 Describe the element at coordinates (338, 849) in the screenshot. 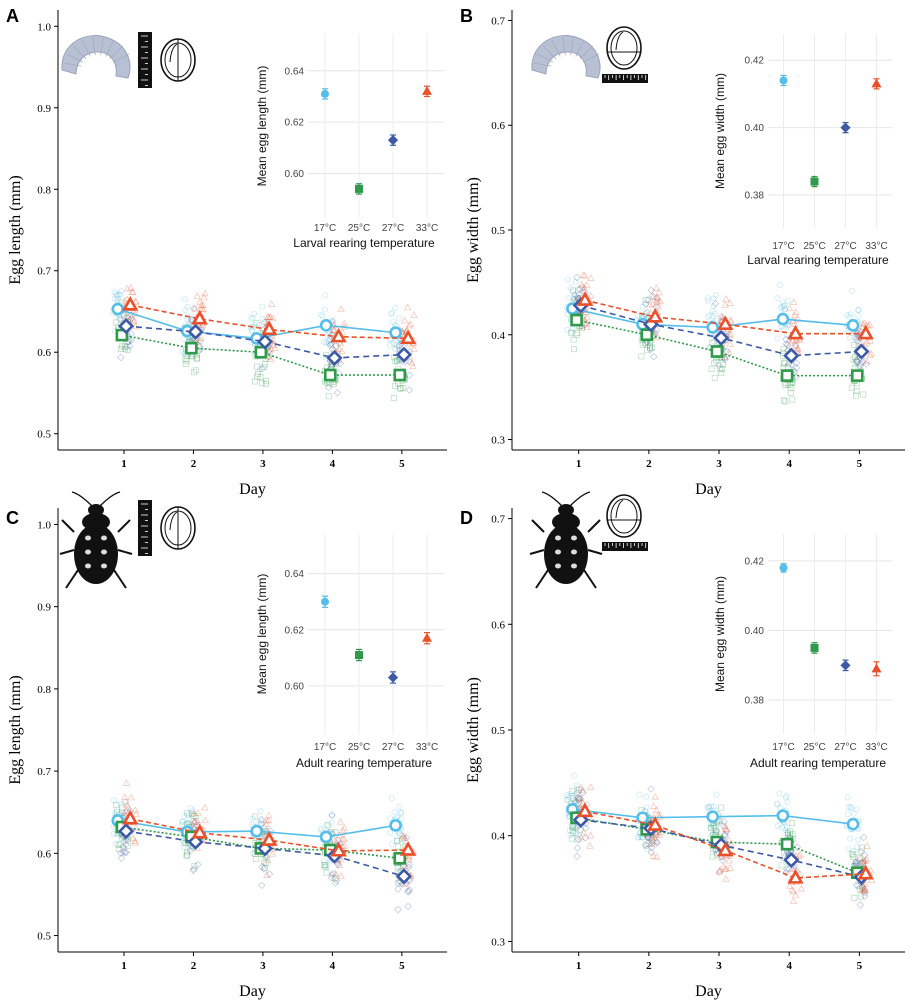

I see `mean-point-triangle` at that location.